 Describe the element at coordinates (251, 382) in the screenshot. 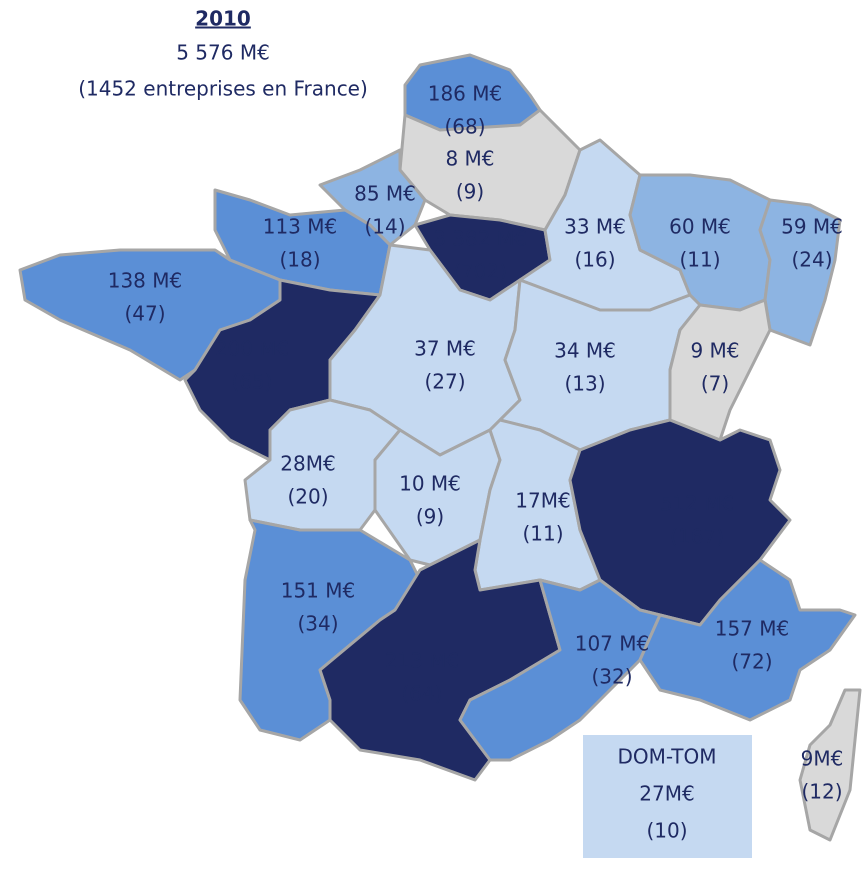

I see `region-count: (65)` at that location.